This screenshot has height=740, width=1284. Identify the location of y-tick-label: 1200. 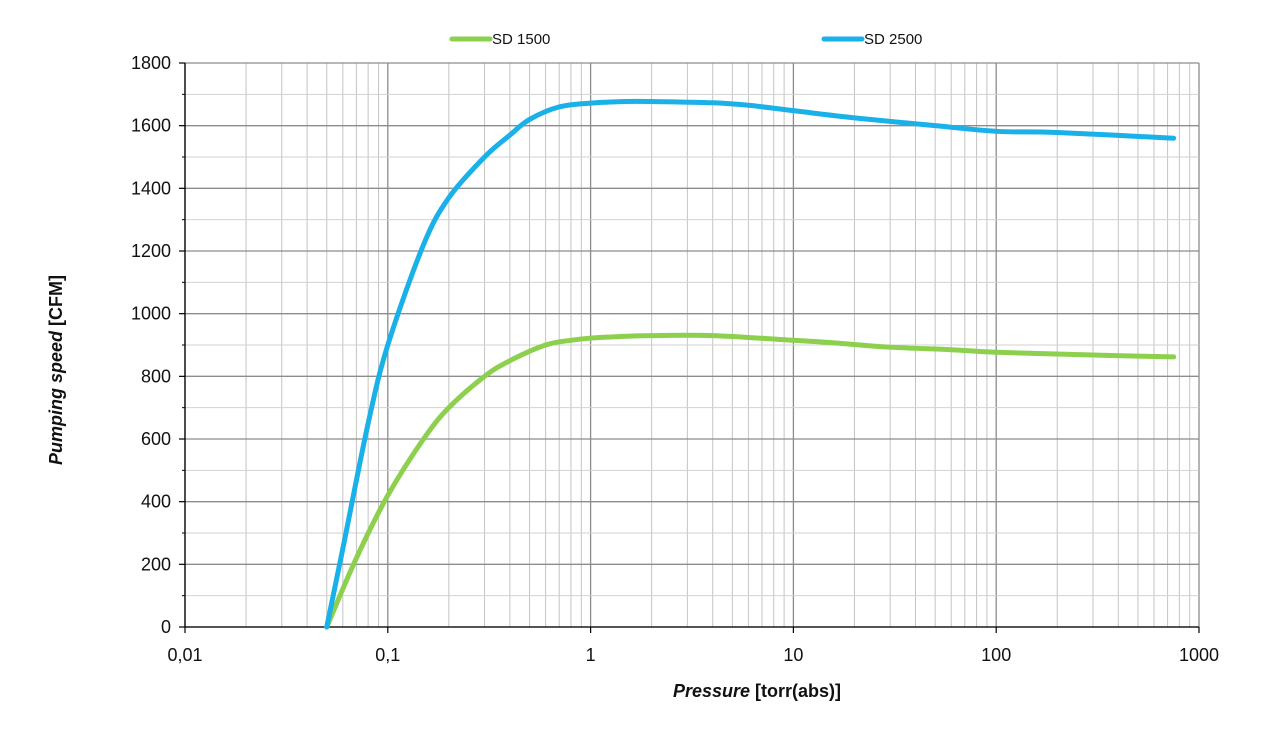
(151, 251).